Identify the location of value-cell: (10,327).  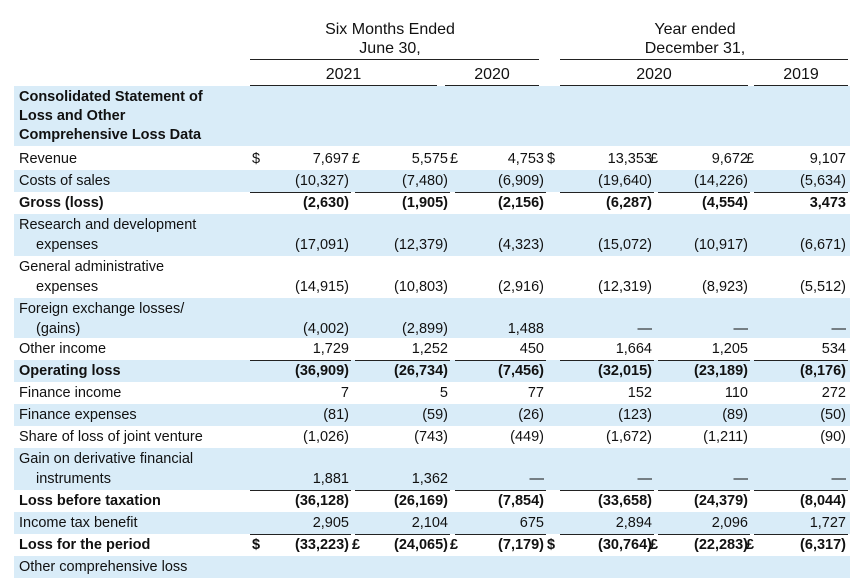
(321, 181).